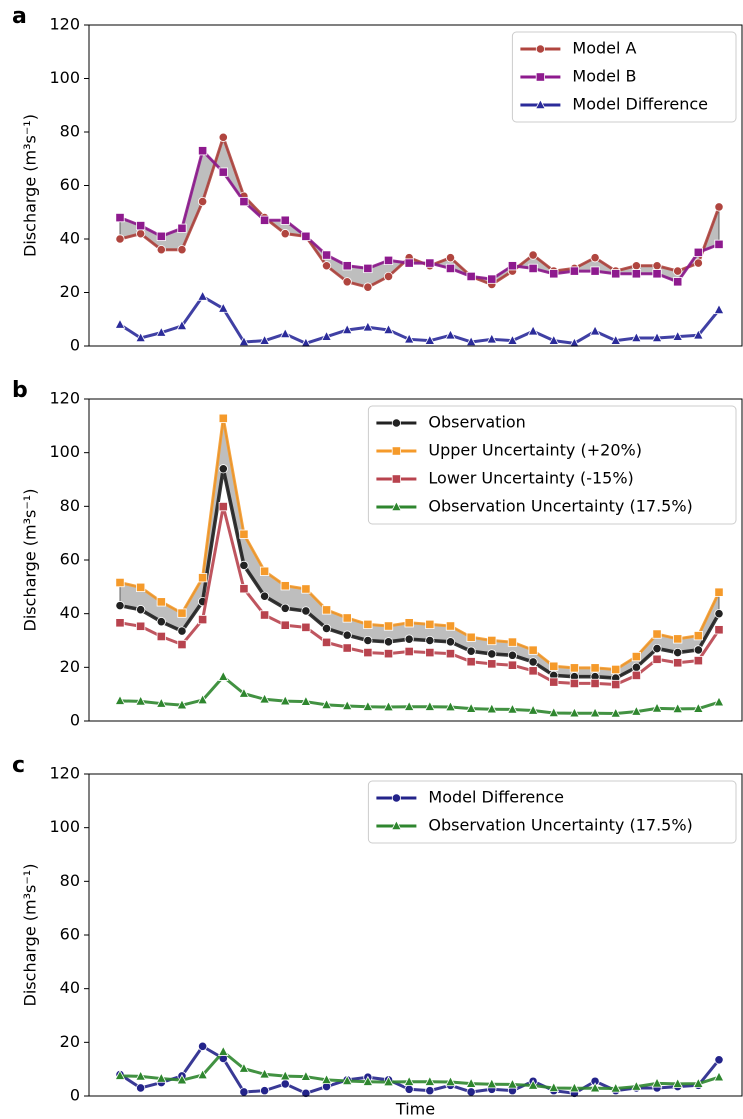 The image size is (743, 1119). What do you see at coordinates (70, 987) in the screenshot?
I see `y-tick-label: 40` at bounding box center [70, 987].